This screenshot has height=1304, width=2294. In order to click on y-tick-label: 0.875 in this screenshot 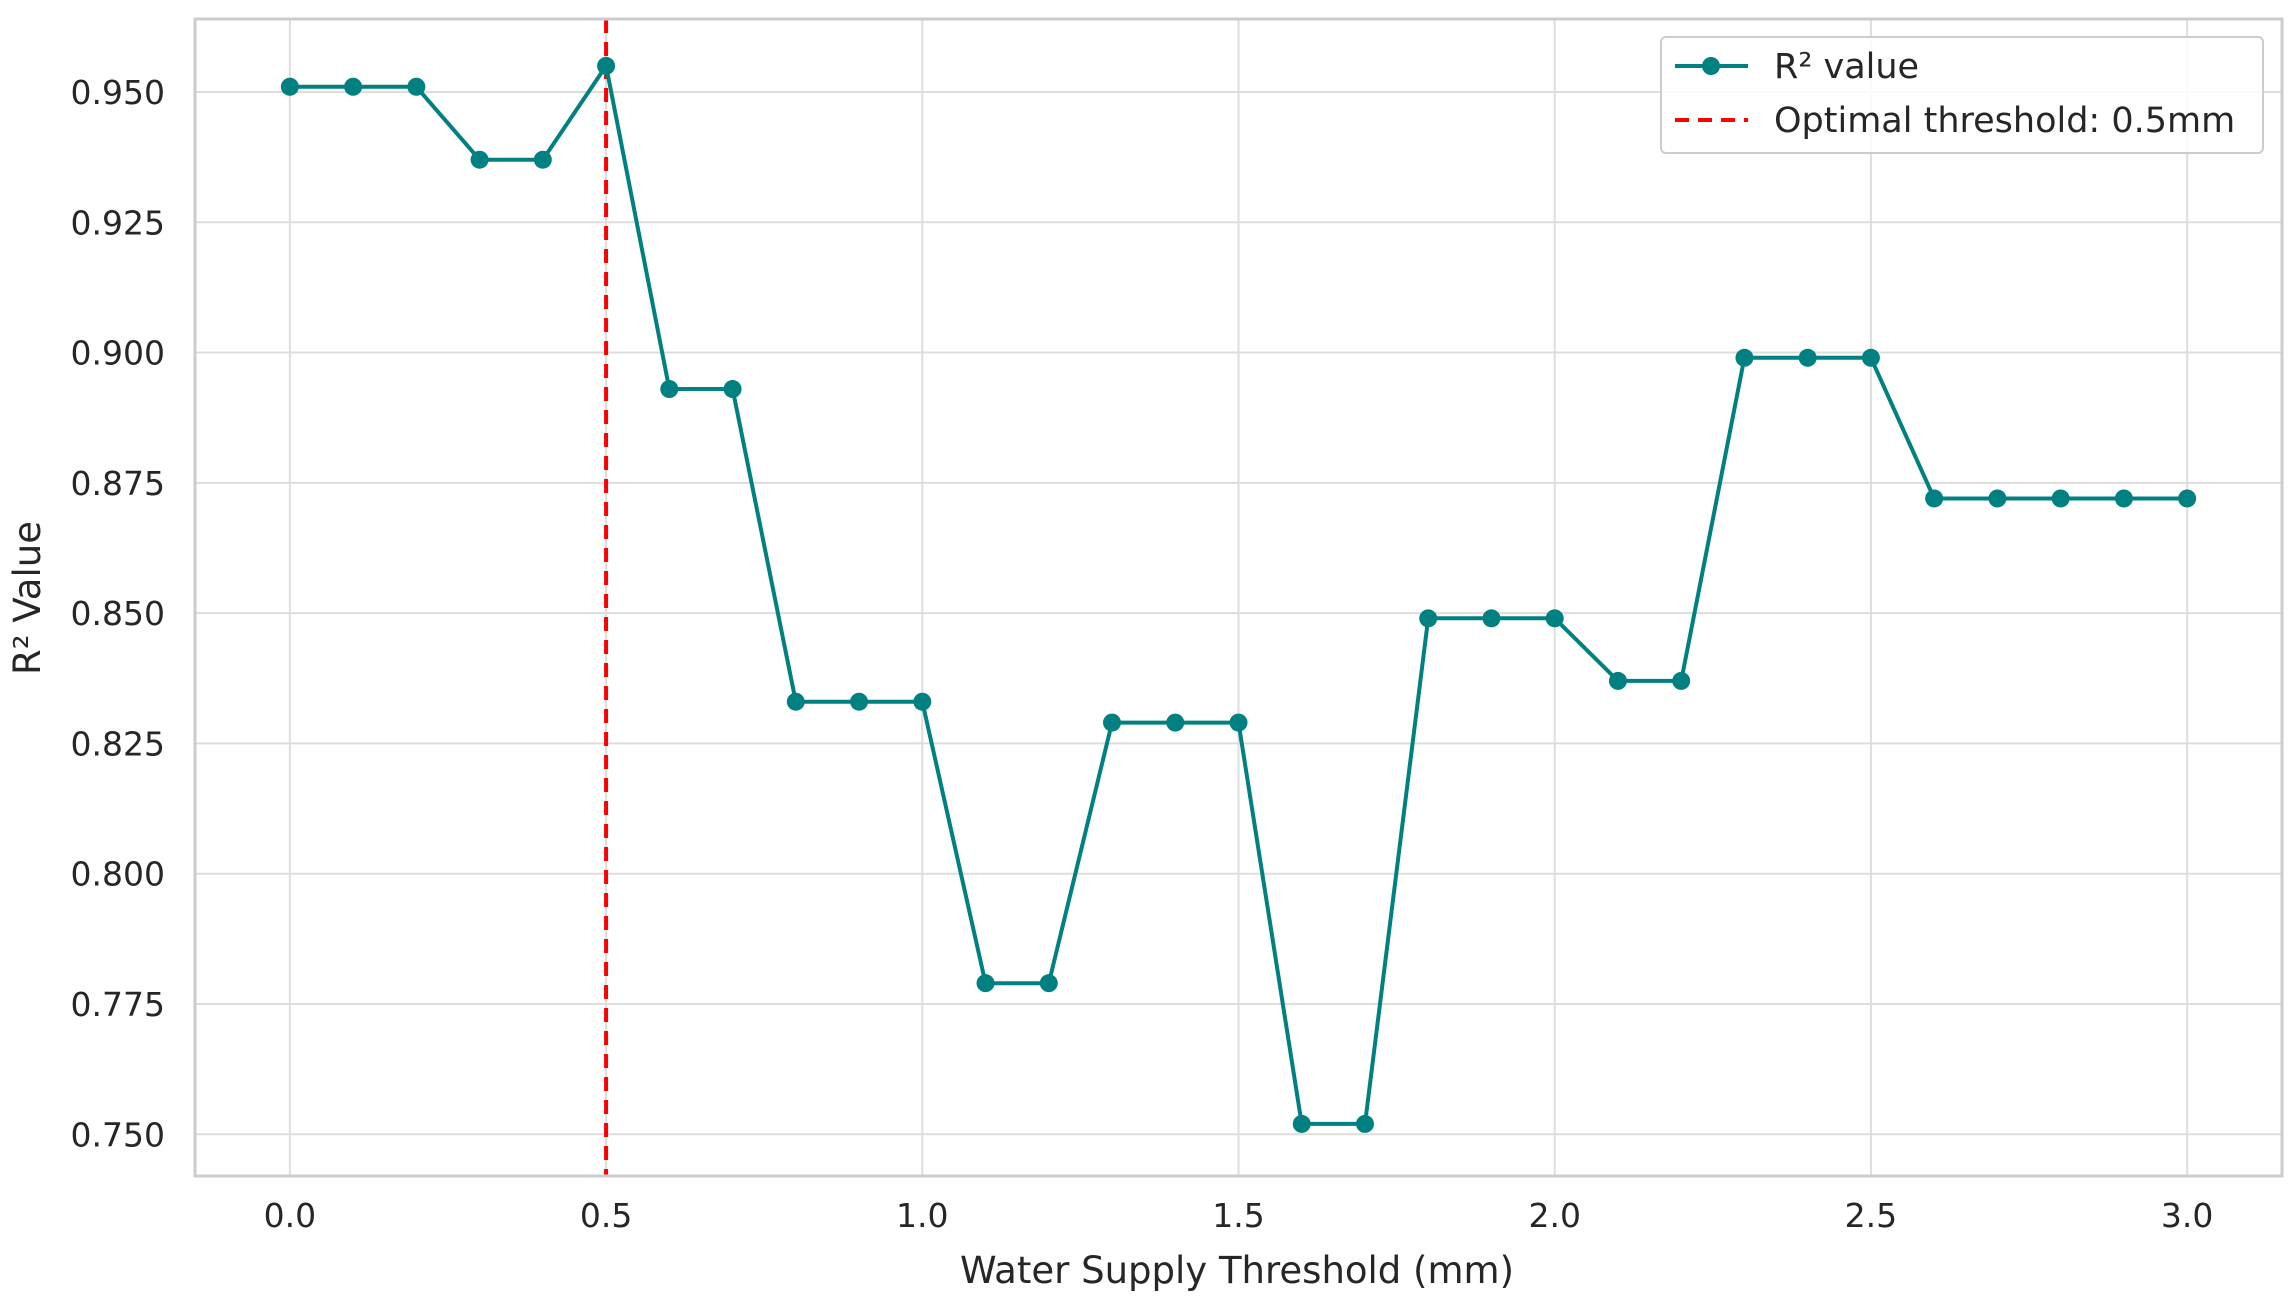, I will do `click(118, 483)`.